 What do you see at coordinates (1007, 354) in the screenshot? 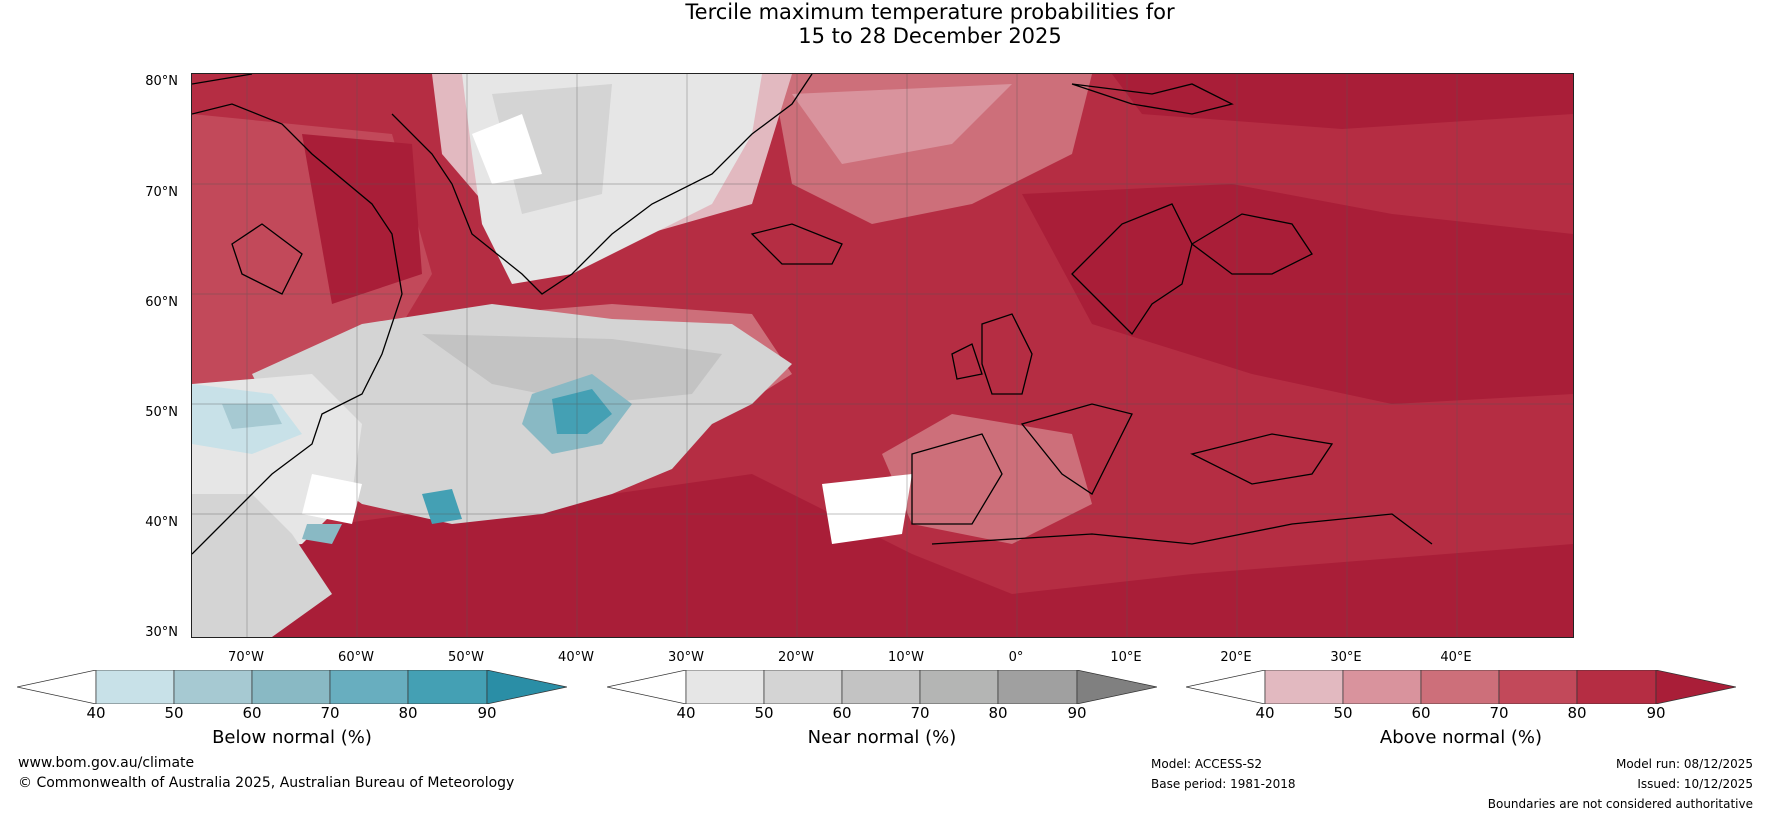
I see `coast-uk` at bounding box center [1007, 354].